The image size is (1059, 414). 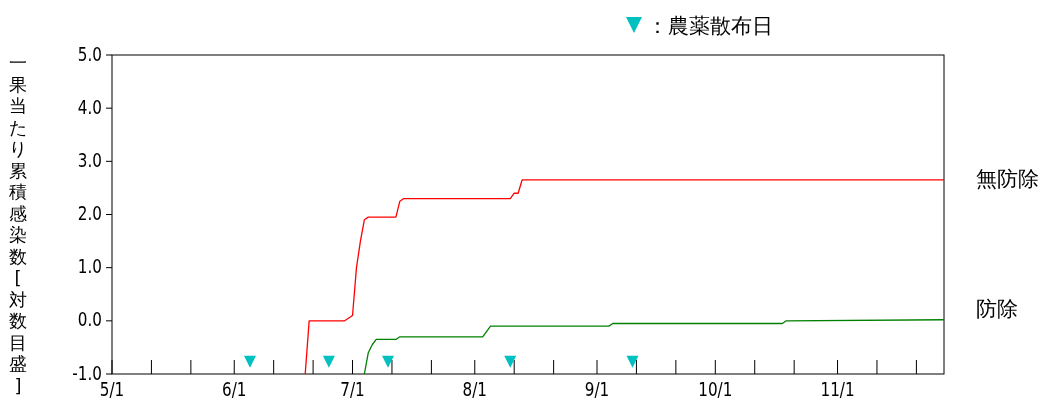 What do you see at coordinates (837, 389) in the screenshot?
I see `x-tick-label: 11/1` at bounding box center [837, 389].